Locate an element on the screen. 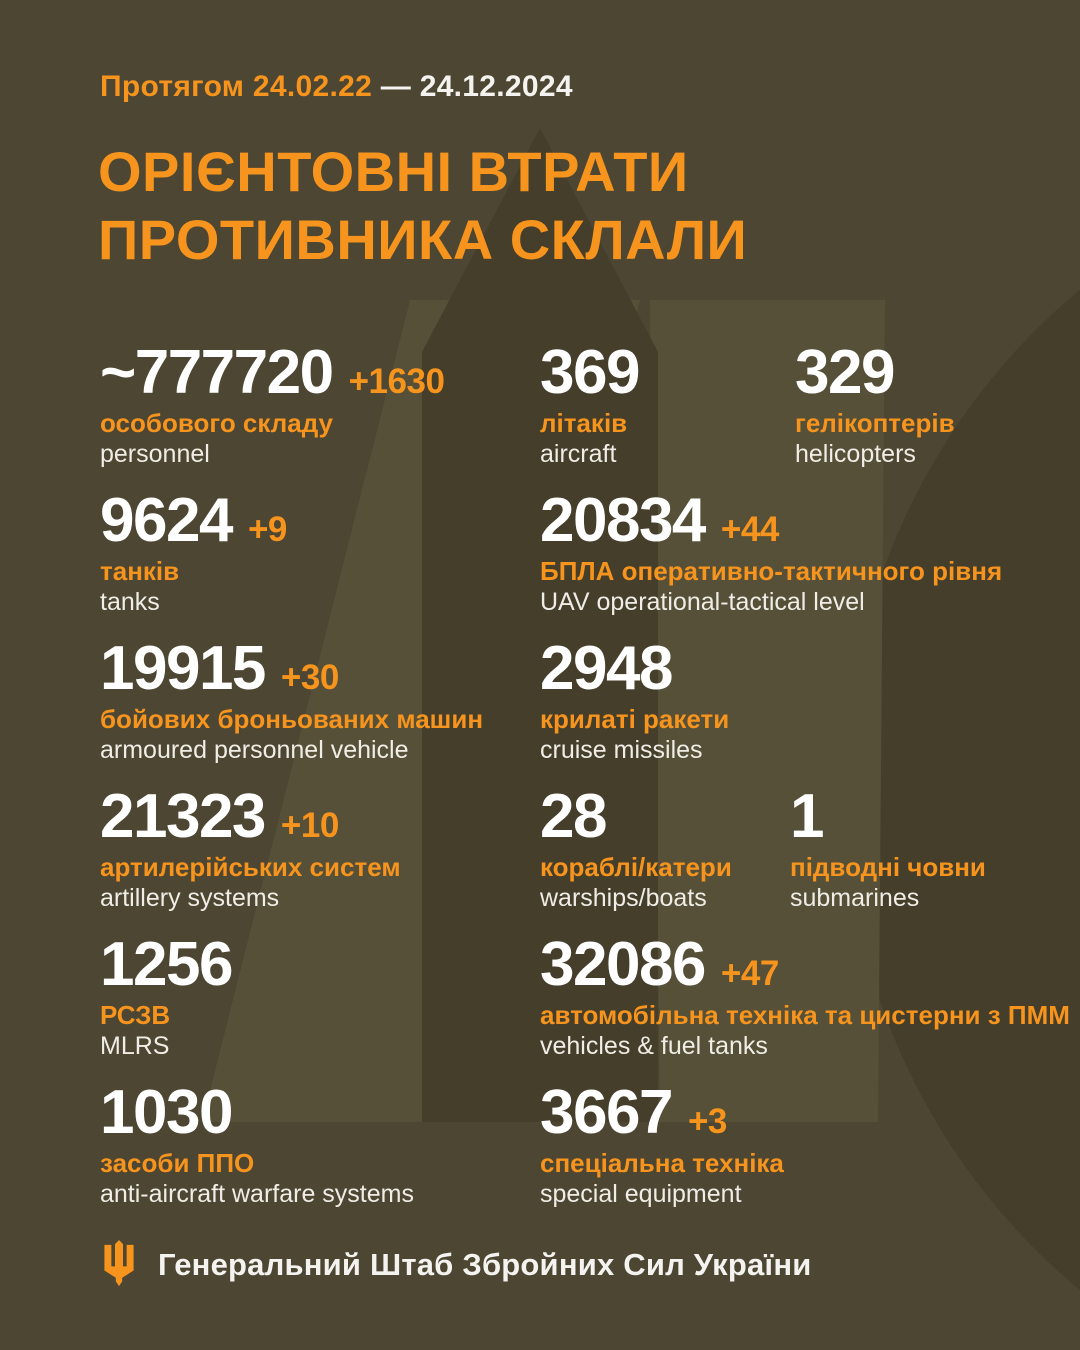 This screenshot has width=1080, height=1350. period-label: Протягом 24.02.22 is located at coordinates (236, 86).